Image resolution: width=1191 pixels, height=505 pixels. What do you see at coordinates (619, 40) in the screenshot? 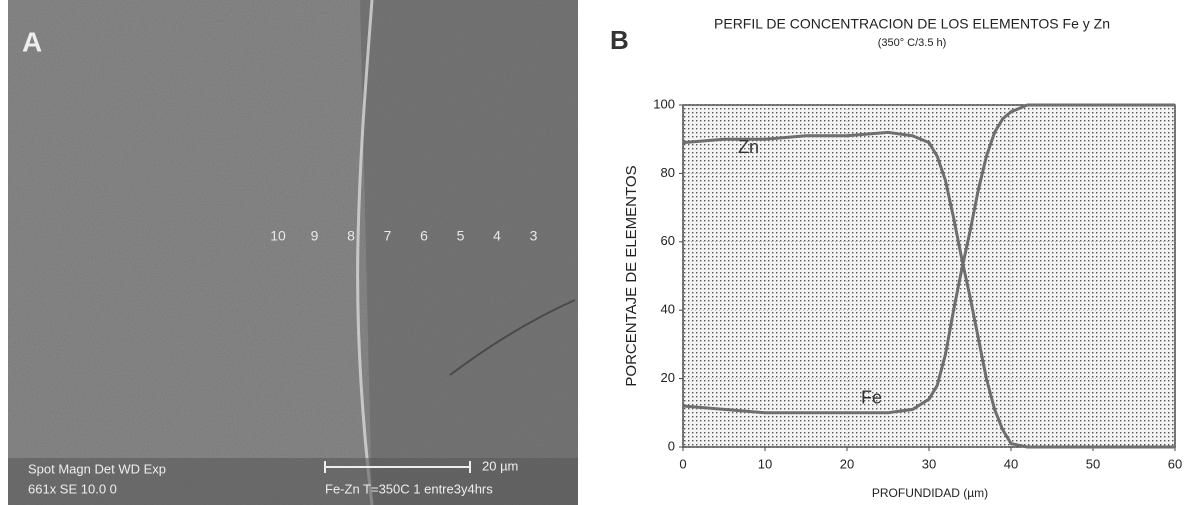
I see `panel-label: B` at bounding box center [619, 40].